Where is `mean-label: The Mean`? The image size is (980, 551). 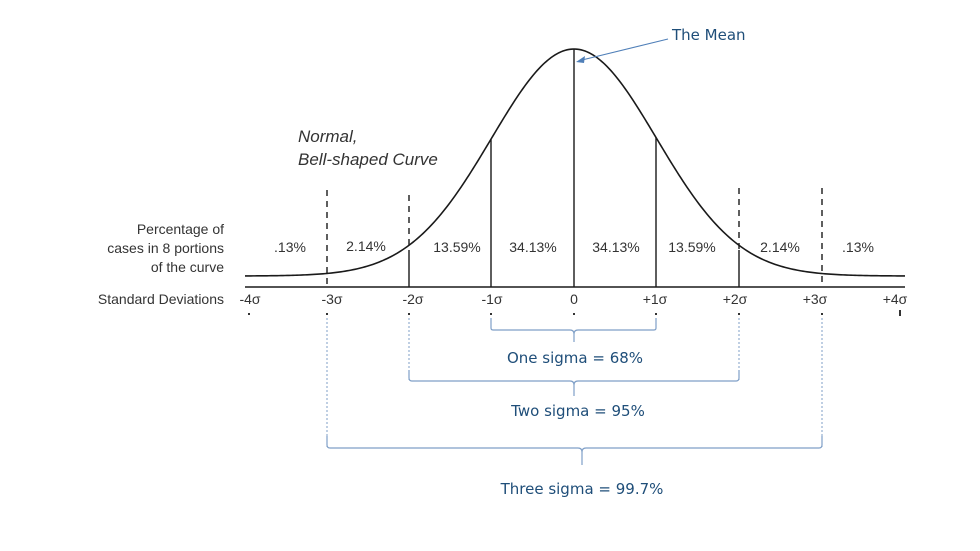 mean-label: The Mean is located at coordinates (708, 35).